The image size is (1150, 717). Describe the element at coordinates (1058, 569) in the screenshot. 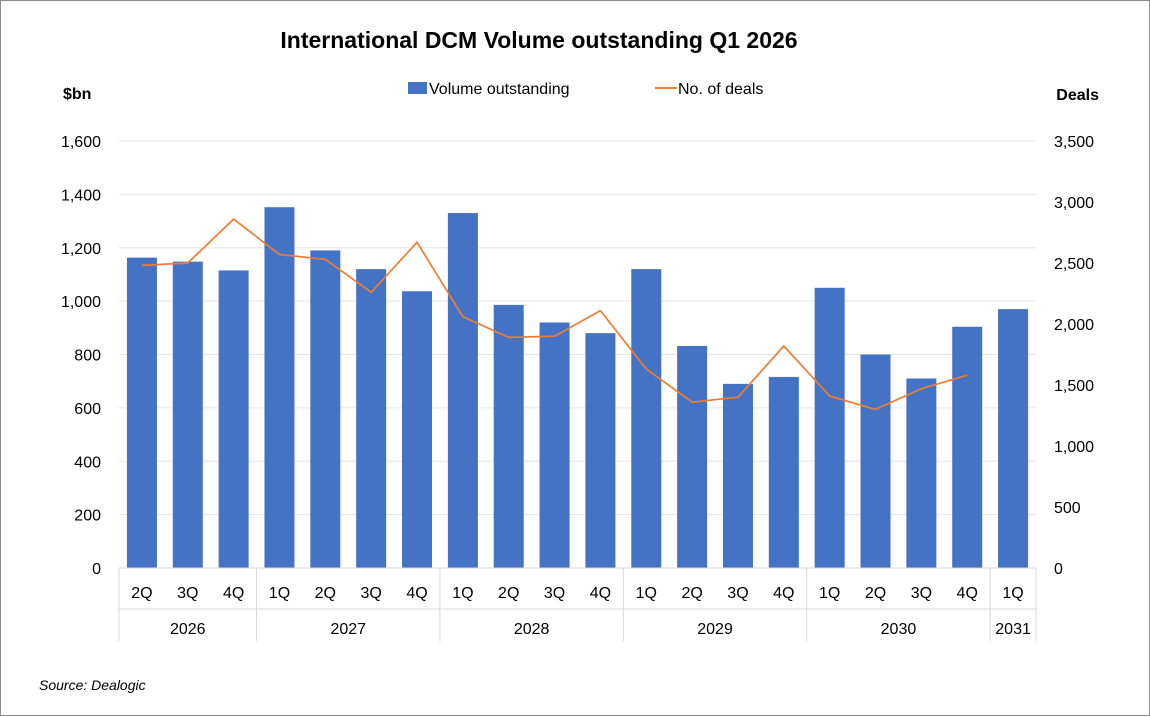

I see `right-tick-label: 0` at that location.